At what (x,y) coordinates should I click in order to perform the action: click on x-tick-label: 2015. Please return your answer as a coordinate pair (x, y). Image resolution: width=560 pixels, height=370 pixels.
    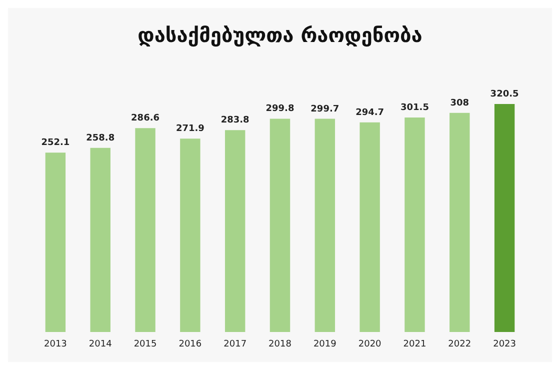
    Looking at the image, I should click on (145, 345).